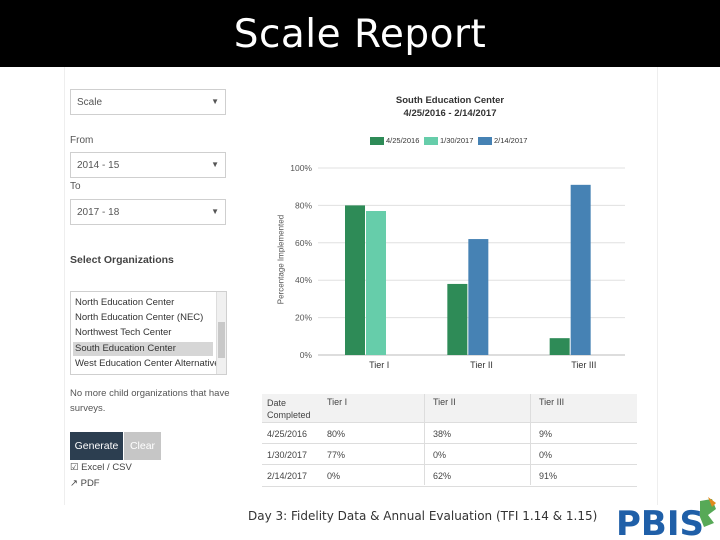 This screenshot has height=540, width=720. I want to click on report-type-value: Scale, so click(90, 102).